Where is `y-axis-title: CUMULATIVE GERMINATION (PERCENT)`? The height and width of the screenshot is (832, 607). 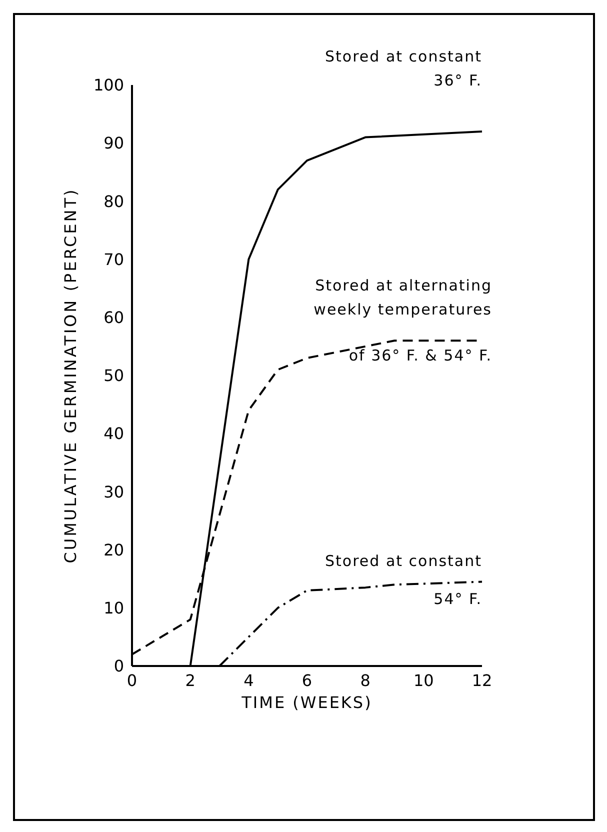 y-axis-title: CUMULATIVE GERMINATION (PERCENT) is located at coordinates (70, 376).